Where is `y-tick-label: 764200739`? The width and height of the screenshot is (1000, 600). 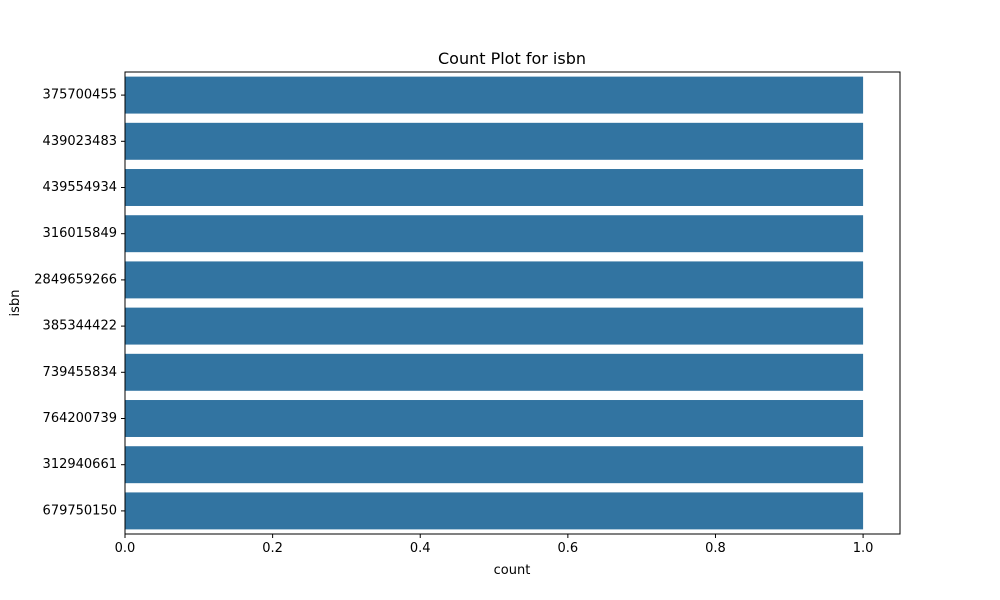 y-tick-label: 764200739 is located at coordinates (80, 418).